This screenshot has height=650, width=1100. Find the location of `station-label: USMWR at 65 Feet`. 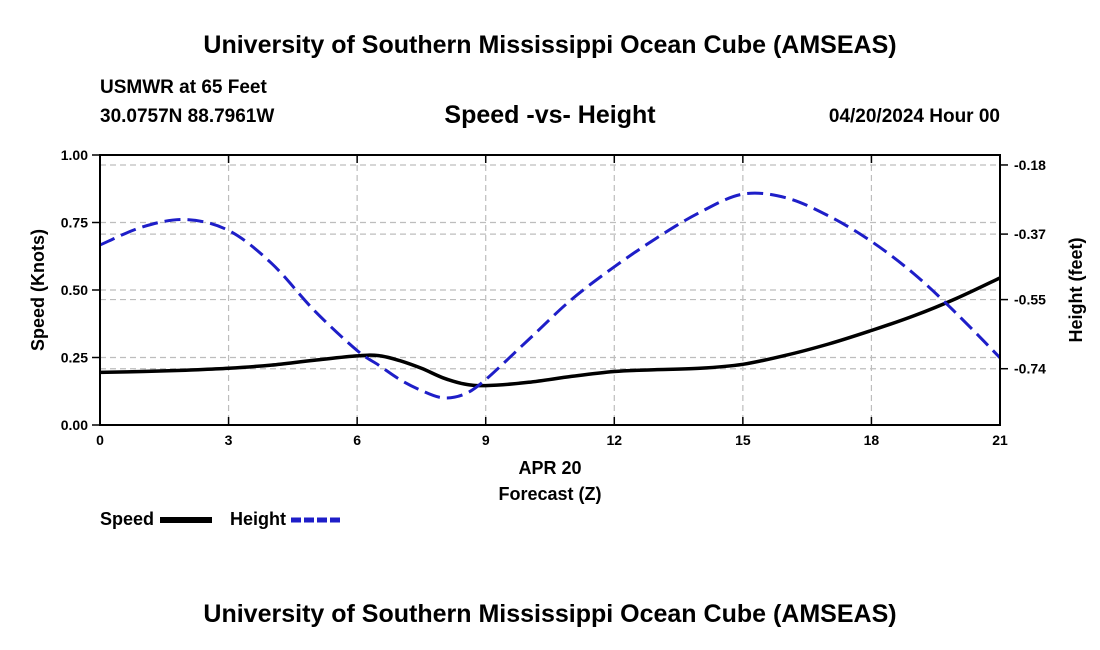

station-label: USMWR at 65 Feet is located at coordinates (183, 87).